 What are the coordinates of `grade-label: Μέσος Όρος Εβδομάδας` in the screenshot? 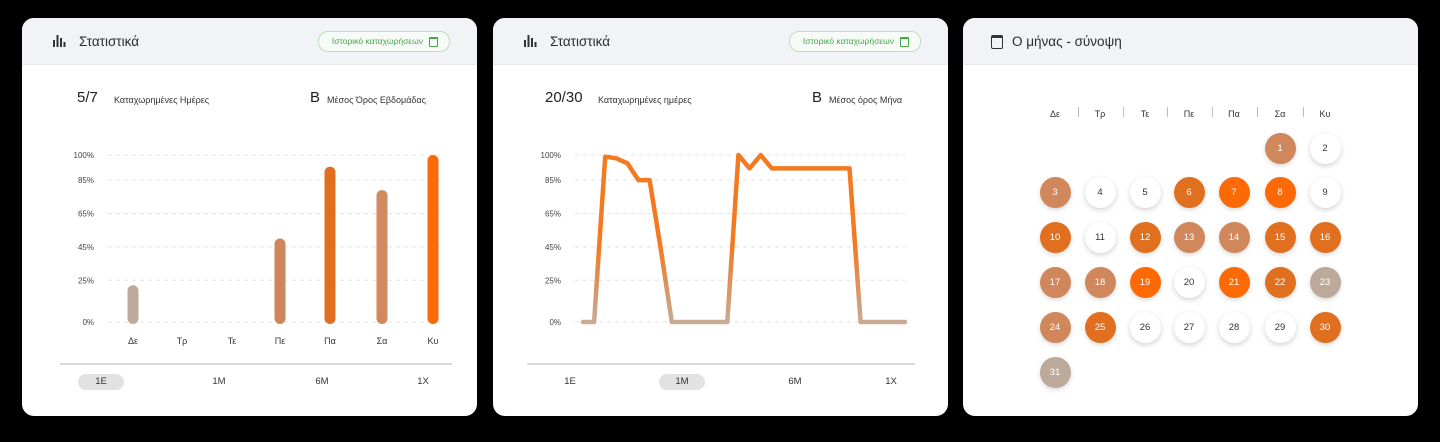 It's located at (376, 100).